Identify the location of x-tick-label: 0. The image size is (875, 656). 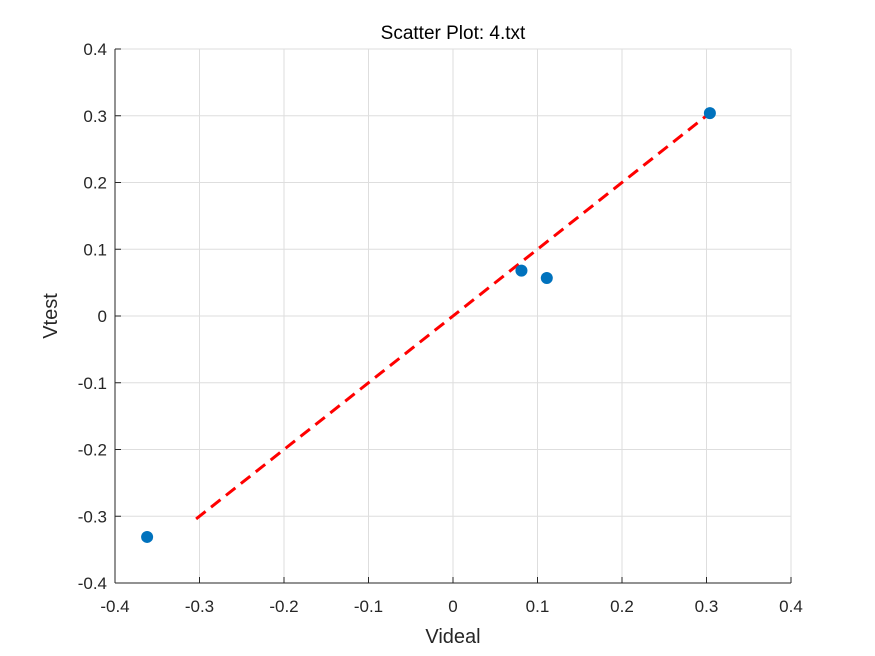
(452, 606).